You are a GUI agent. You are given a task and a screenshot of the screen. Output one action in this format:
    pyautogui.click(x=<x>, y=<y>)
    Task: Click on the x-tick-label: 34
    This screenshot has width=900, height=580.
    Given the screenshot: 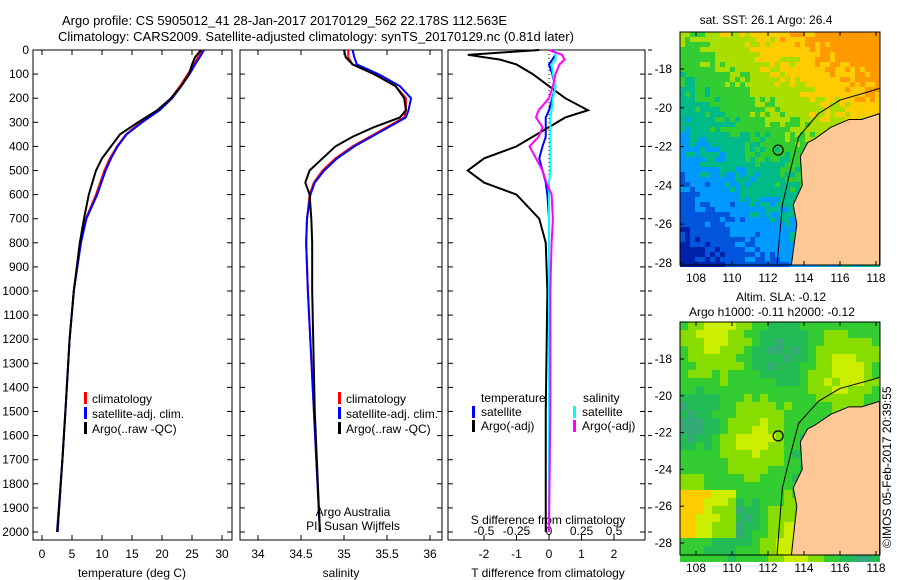 What is the action you would take?
    pyautogui.click(x=258, y=554)
    